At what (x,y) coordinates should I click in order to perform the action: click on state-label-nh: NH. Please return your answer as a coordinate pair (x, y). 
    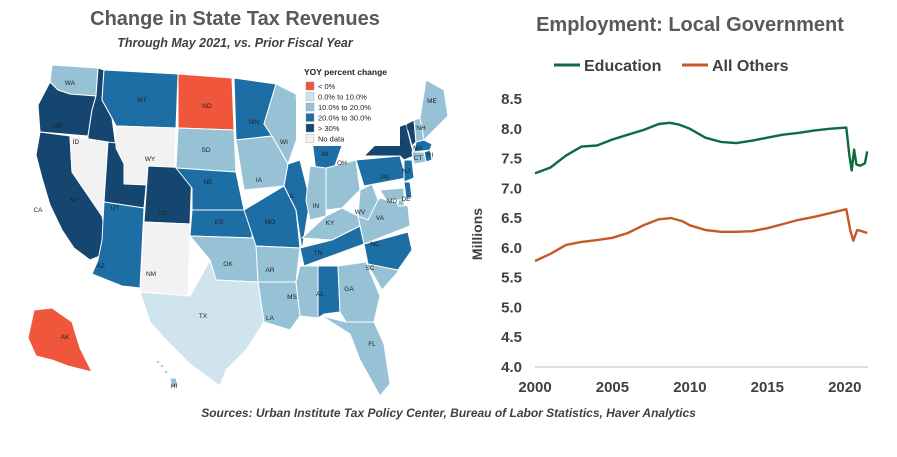
    Looking at the image, I should click on (421, 128).